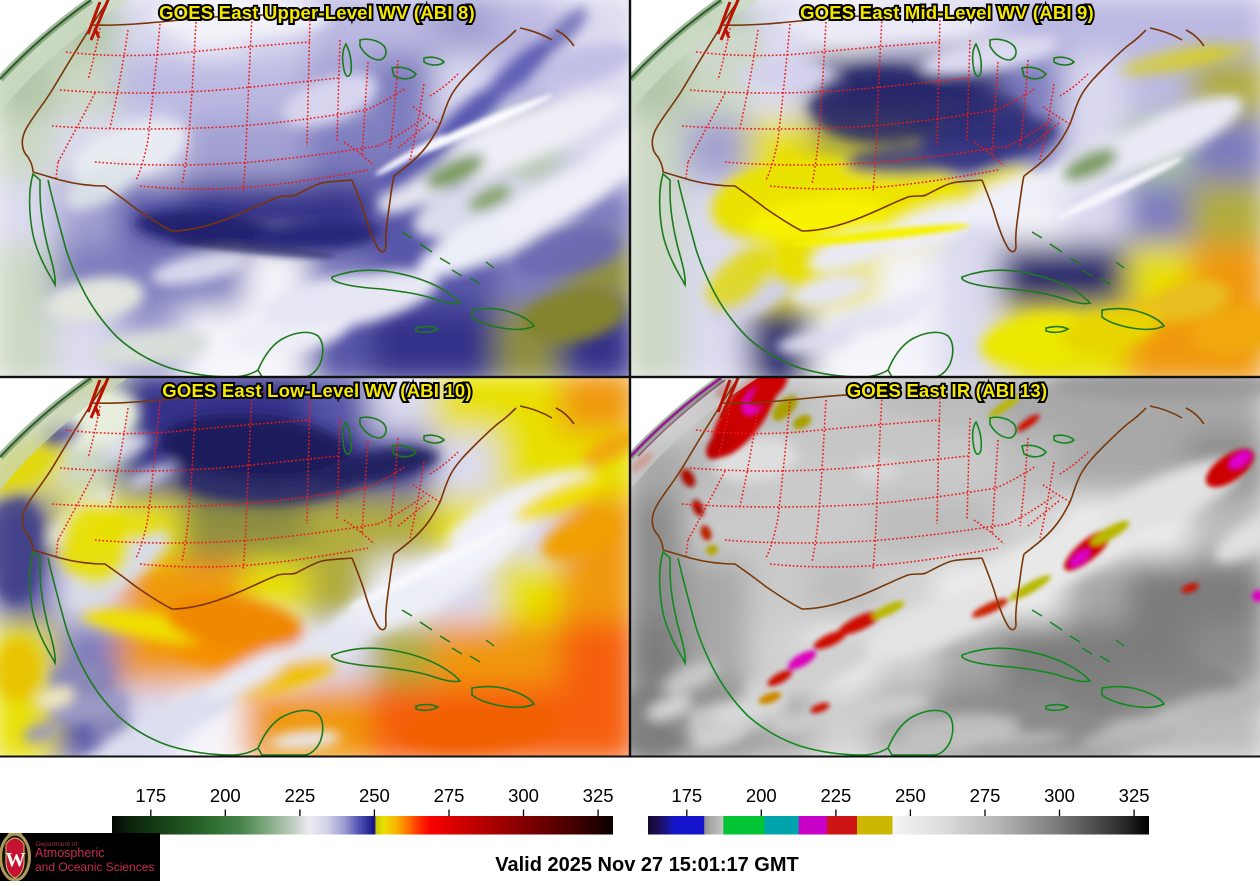 The width and height of the screenshot is (1260, 886). What do you see at coordinates (94, 867) in the screenshot?
I see `svg-text: and Oceanic Sciences` at bounding box center [94, 867].